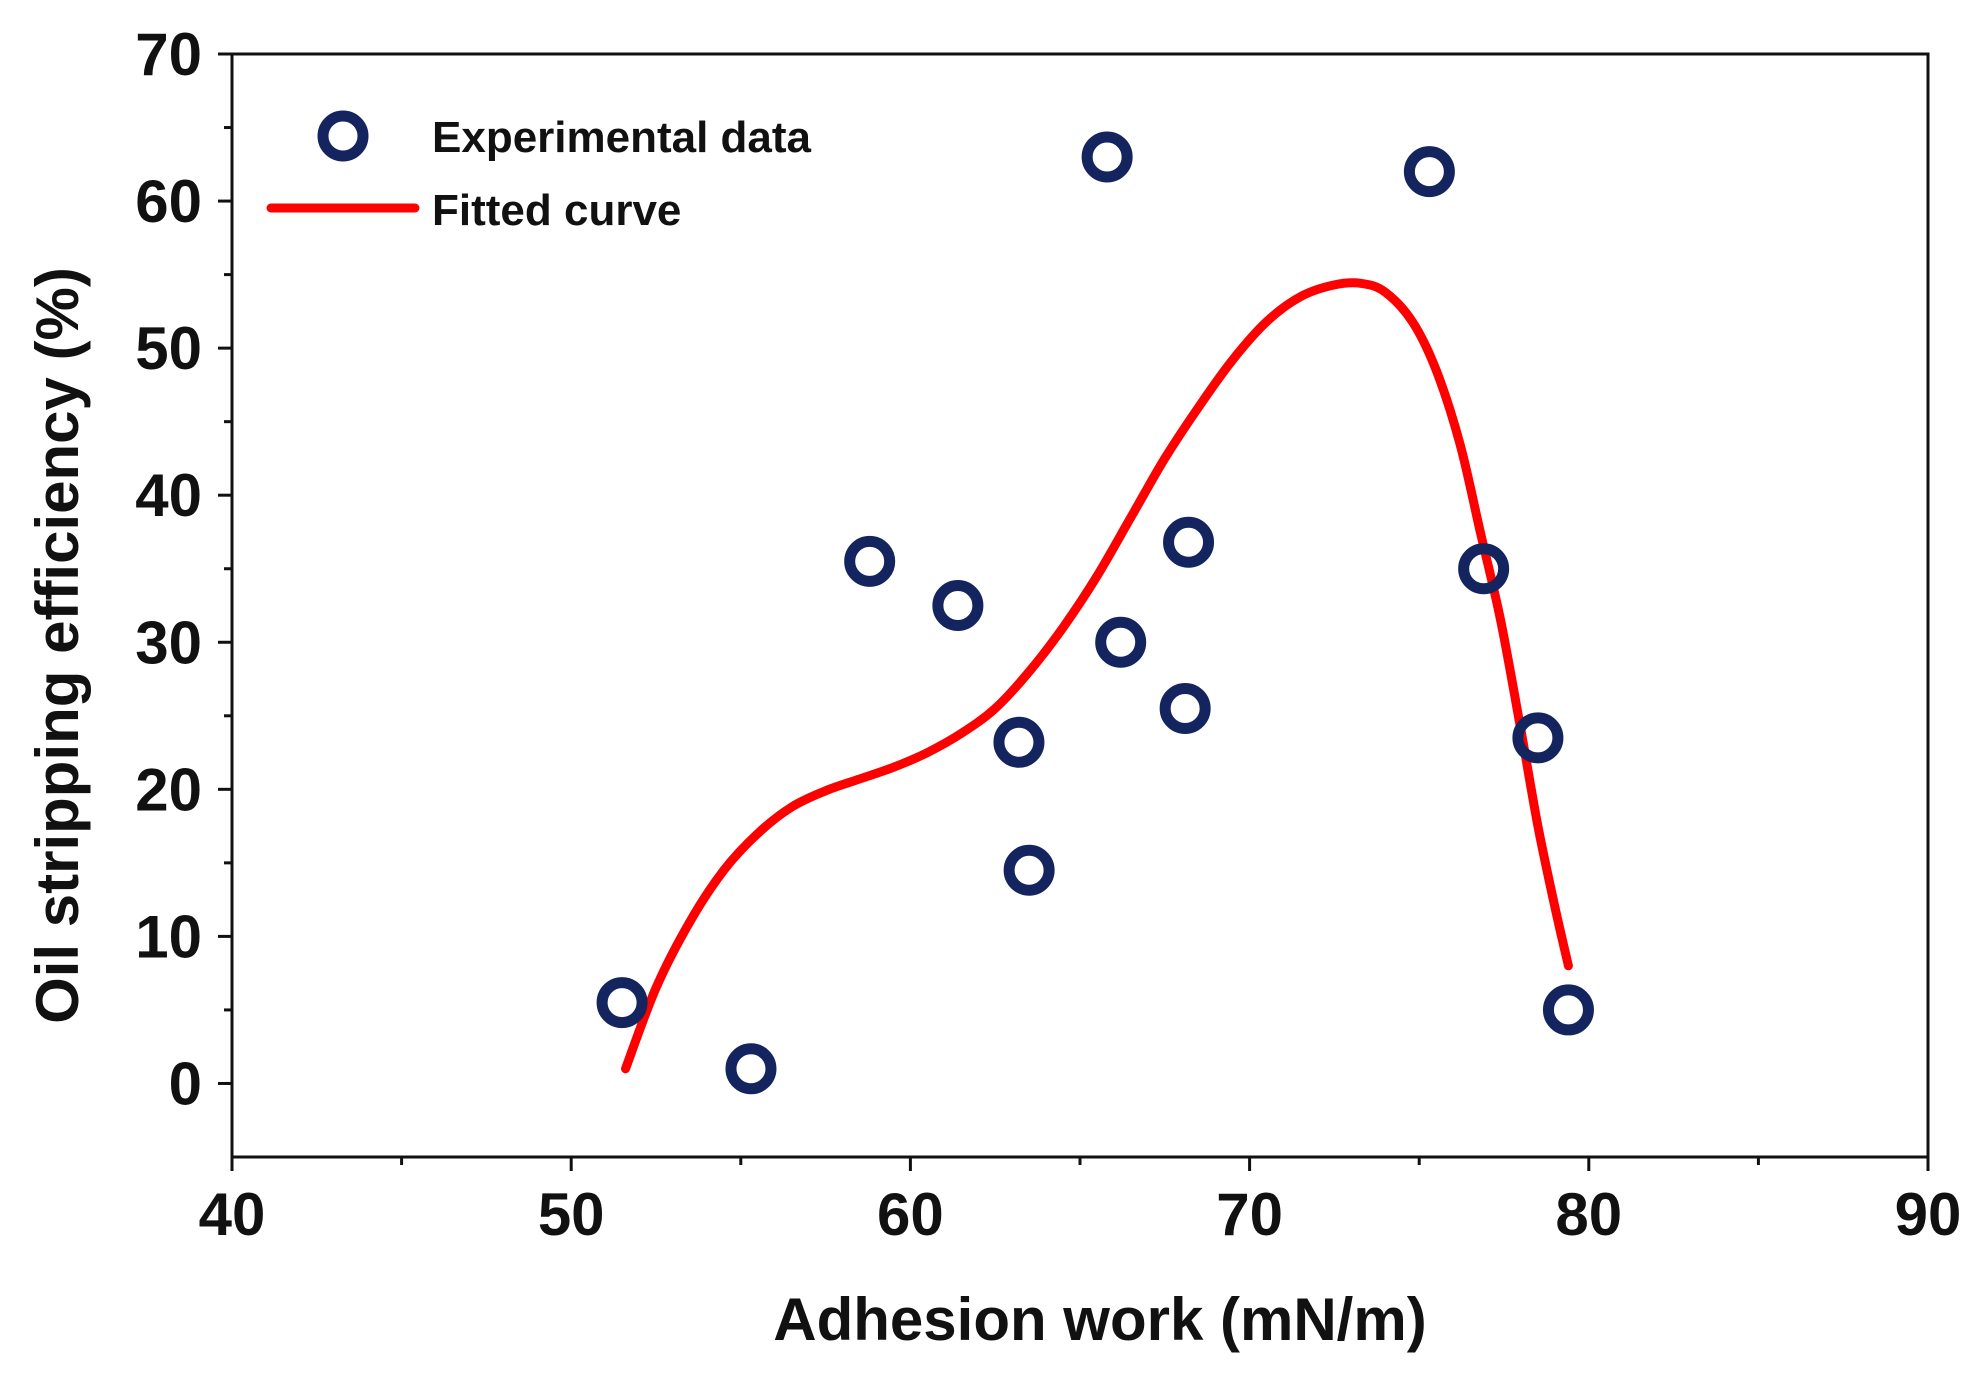  Describe the element at coordinates (232, 1214) in the screenshot. I see `x-tick-label: 40` at that location.